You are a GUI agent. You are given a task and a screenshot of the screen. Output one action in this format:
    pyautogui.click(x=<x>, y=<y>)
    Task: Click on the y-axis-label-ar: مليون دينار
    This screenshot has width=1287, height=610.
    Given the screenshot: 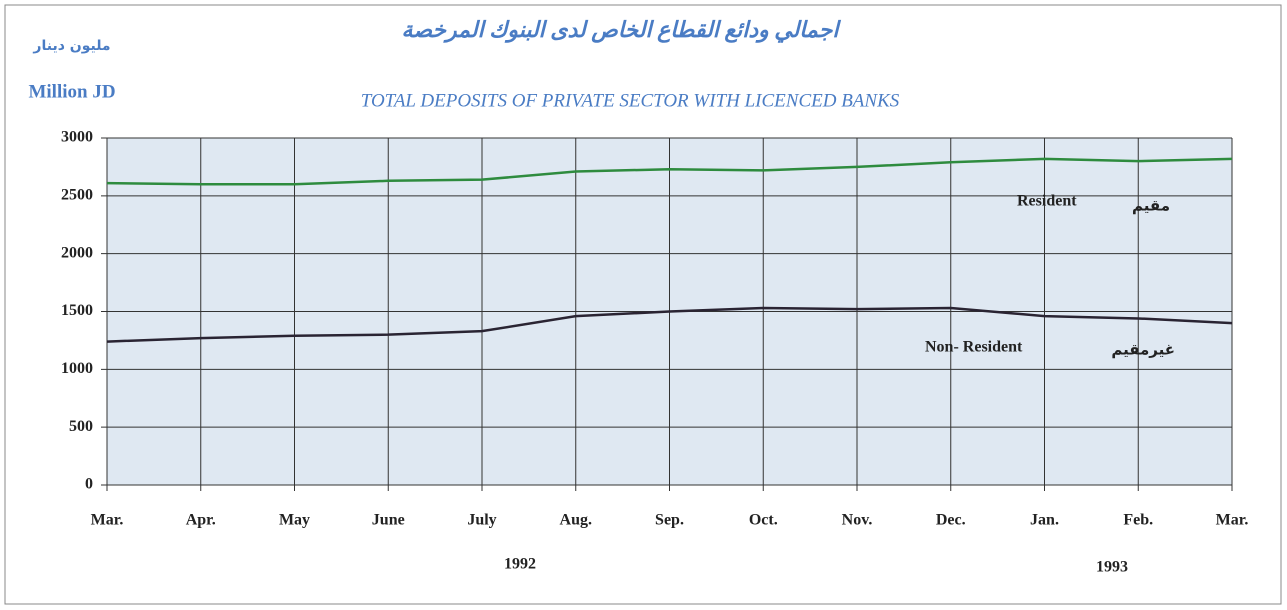 What is the action you would take?
    pyautogui.click(x=71, y=46)
    